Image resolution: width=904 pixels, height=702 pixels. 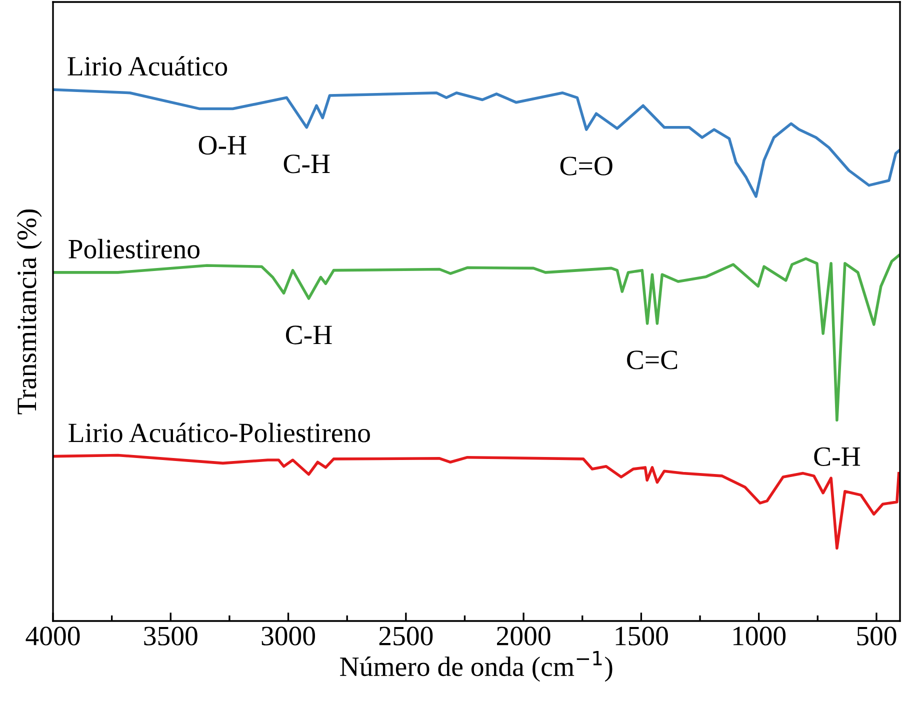 What do you see at coordinates (586, 166) in the screenshot?
I see `annotation: C=O` at bounding box center [586, 166].